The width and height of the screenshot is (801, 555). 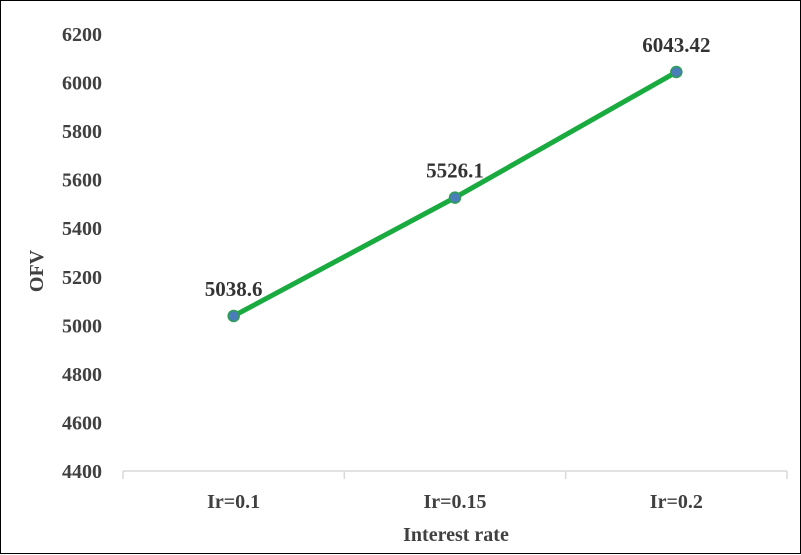 I want to click on x-tick-label: Ir=0.2, so click(x=676, y=502).